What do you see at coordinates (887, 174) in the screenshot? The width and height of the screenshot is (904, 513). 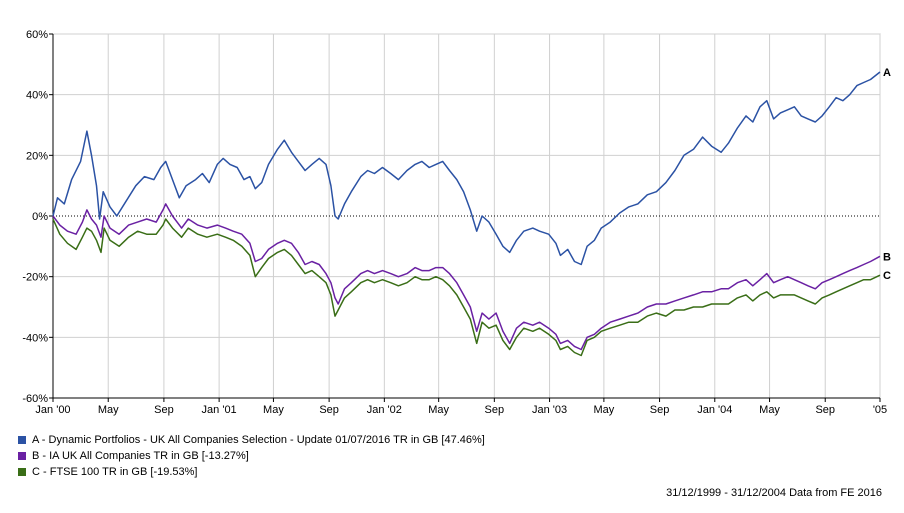 I see `end-labels: A BC` at bounding box center [887, 174].